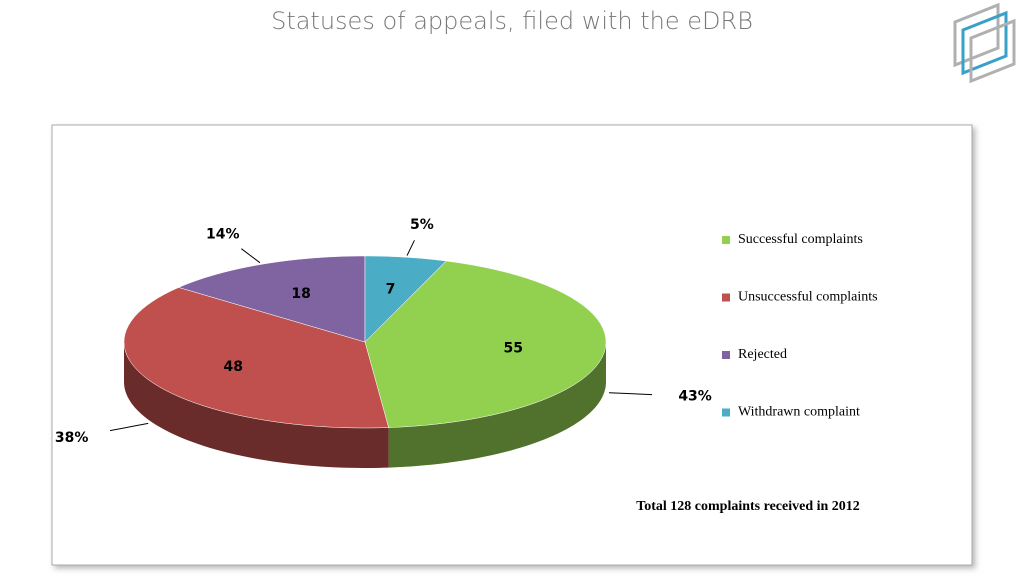 The image size is (1024, 581). Describe the element at coordinates (695, 397) in the screenshot. I see `percent-label: 43%` at that location.